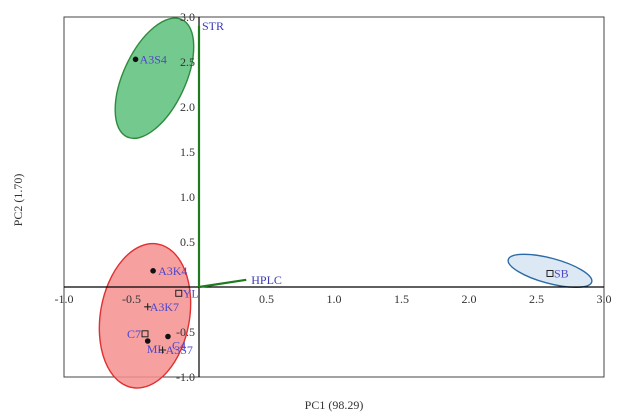  What do you see at coordinates (266, 299) in the screenshot?
I see `x-tick-label: 0.5` at bounding box center [266, 299].